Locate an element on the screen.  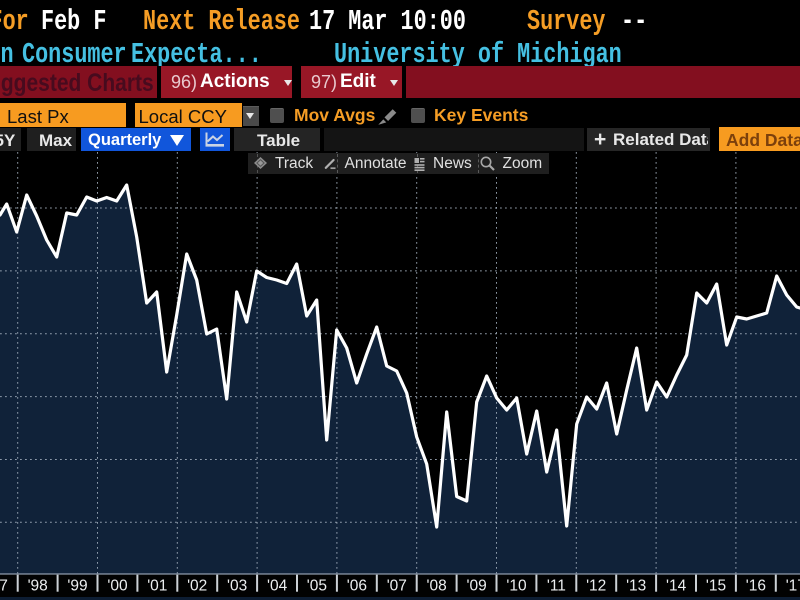
svg-text: '10 is located at coordinates (516, 586).